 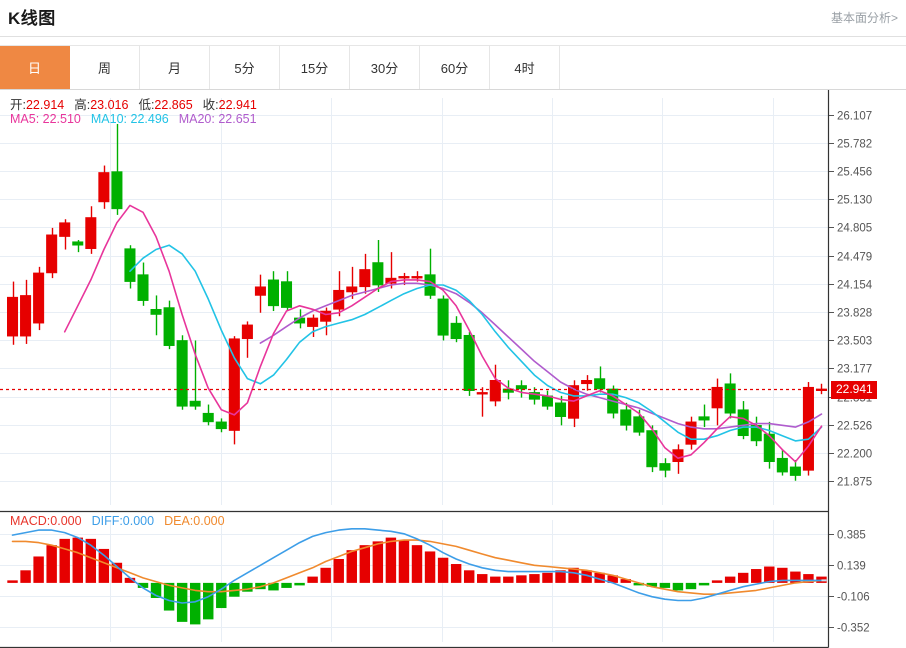 I want to click on period-tab-3: 5分, so click(x=245, y=67).